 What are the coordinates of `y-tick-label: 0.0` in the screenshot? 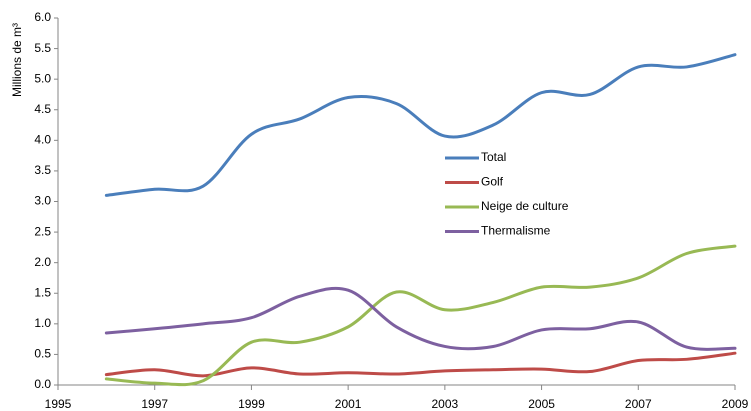 It's located at (42, 384).